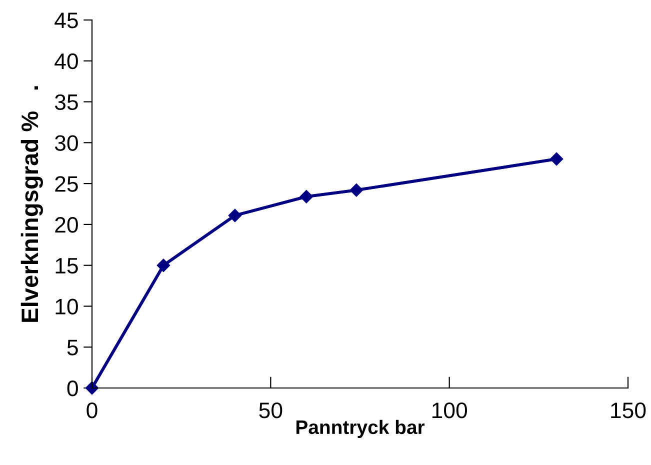 The image size is (651, 465). I want to click on x-tick-label: 100, so click(450, 410).